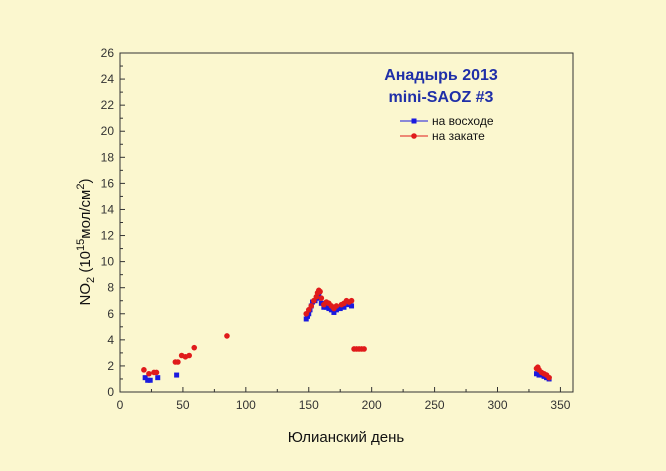 The height and width of the screenshot is (471, 666). Describe the element at coordinates (108, 236) in the screenshot. I see `y-tick-label: 12` at that location.